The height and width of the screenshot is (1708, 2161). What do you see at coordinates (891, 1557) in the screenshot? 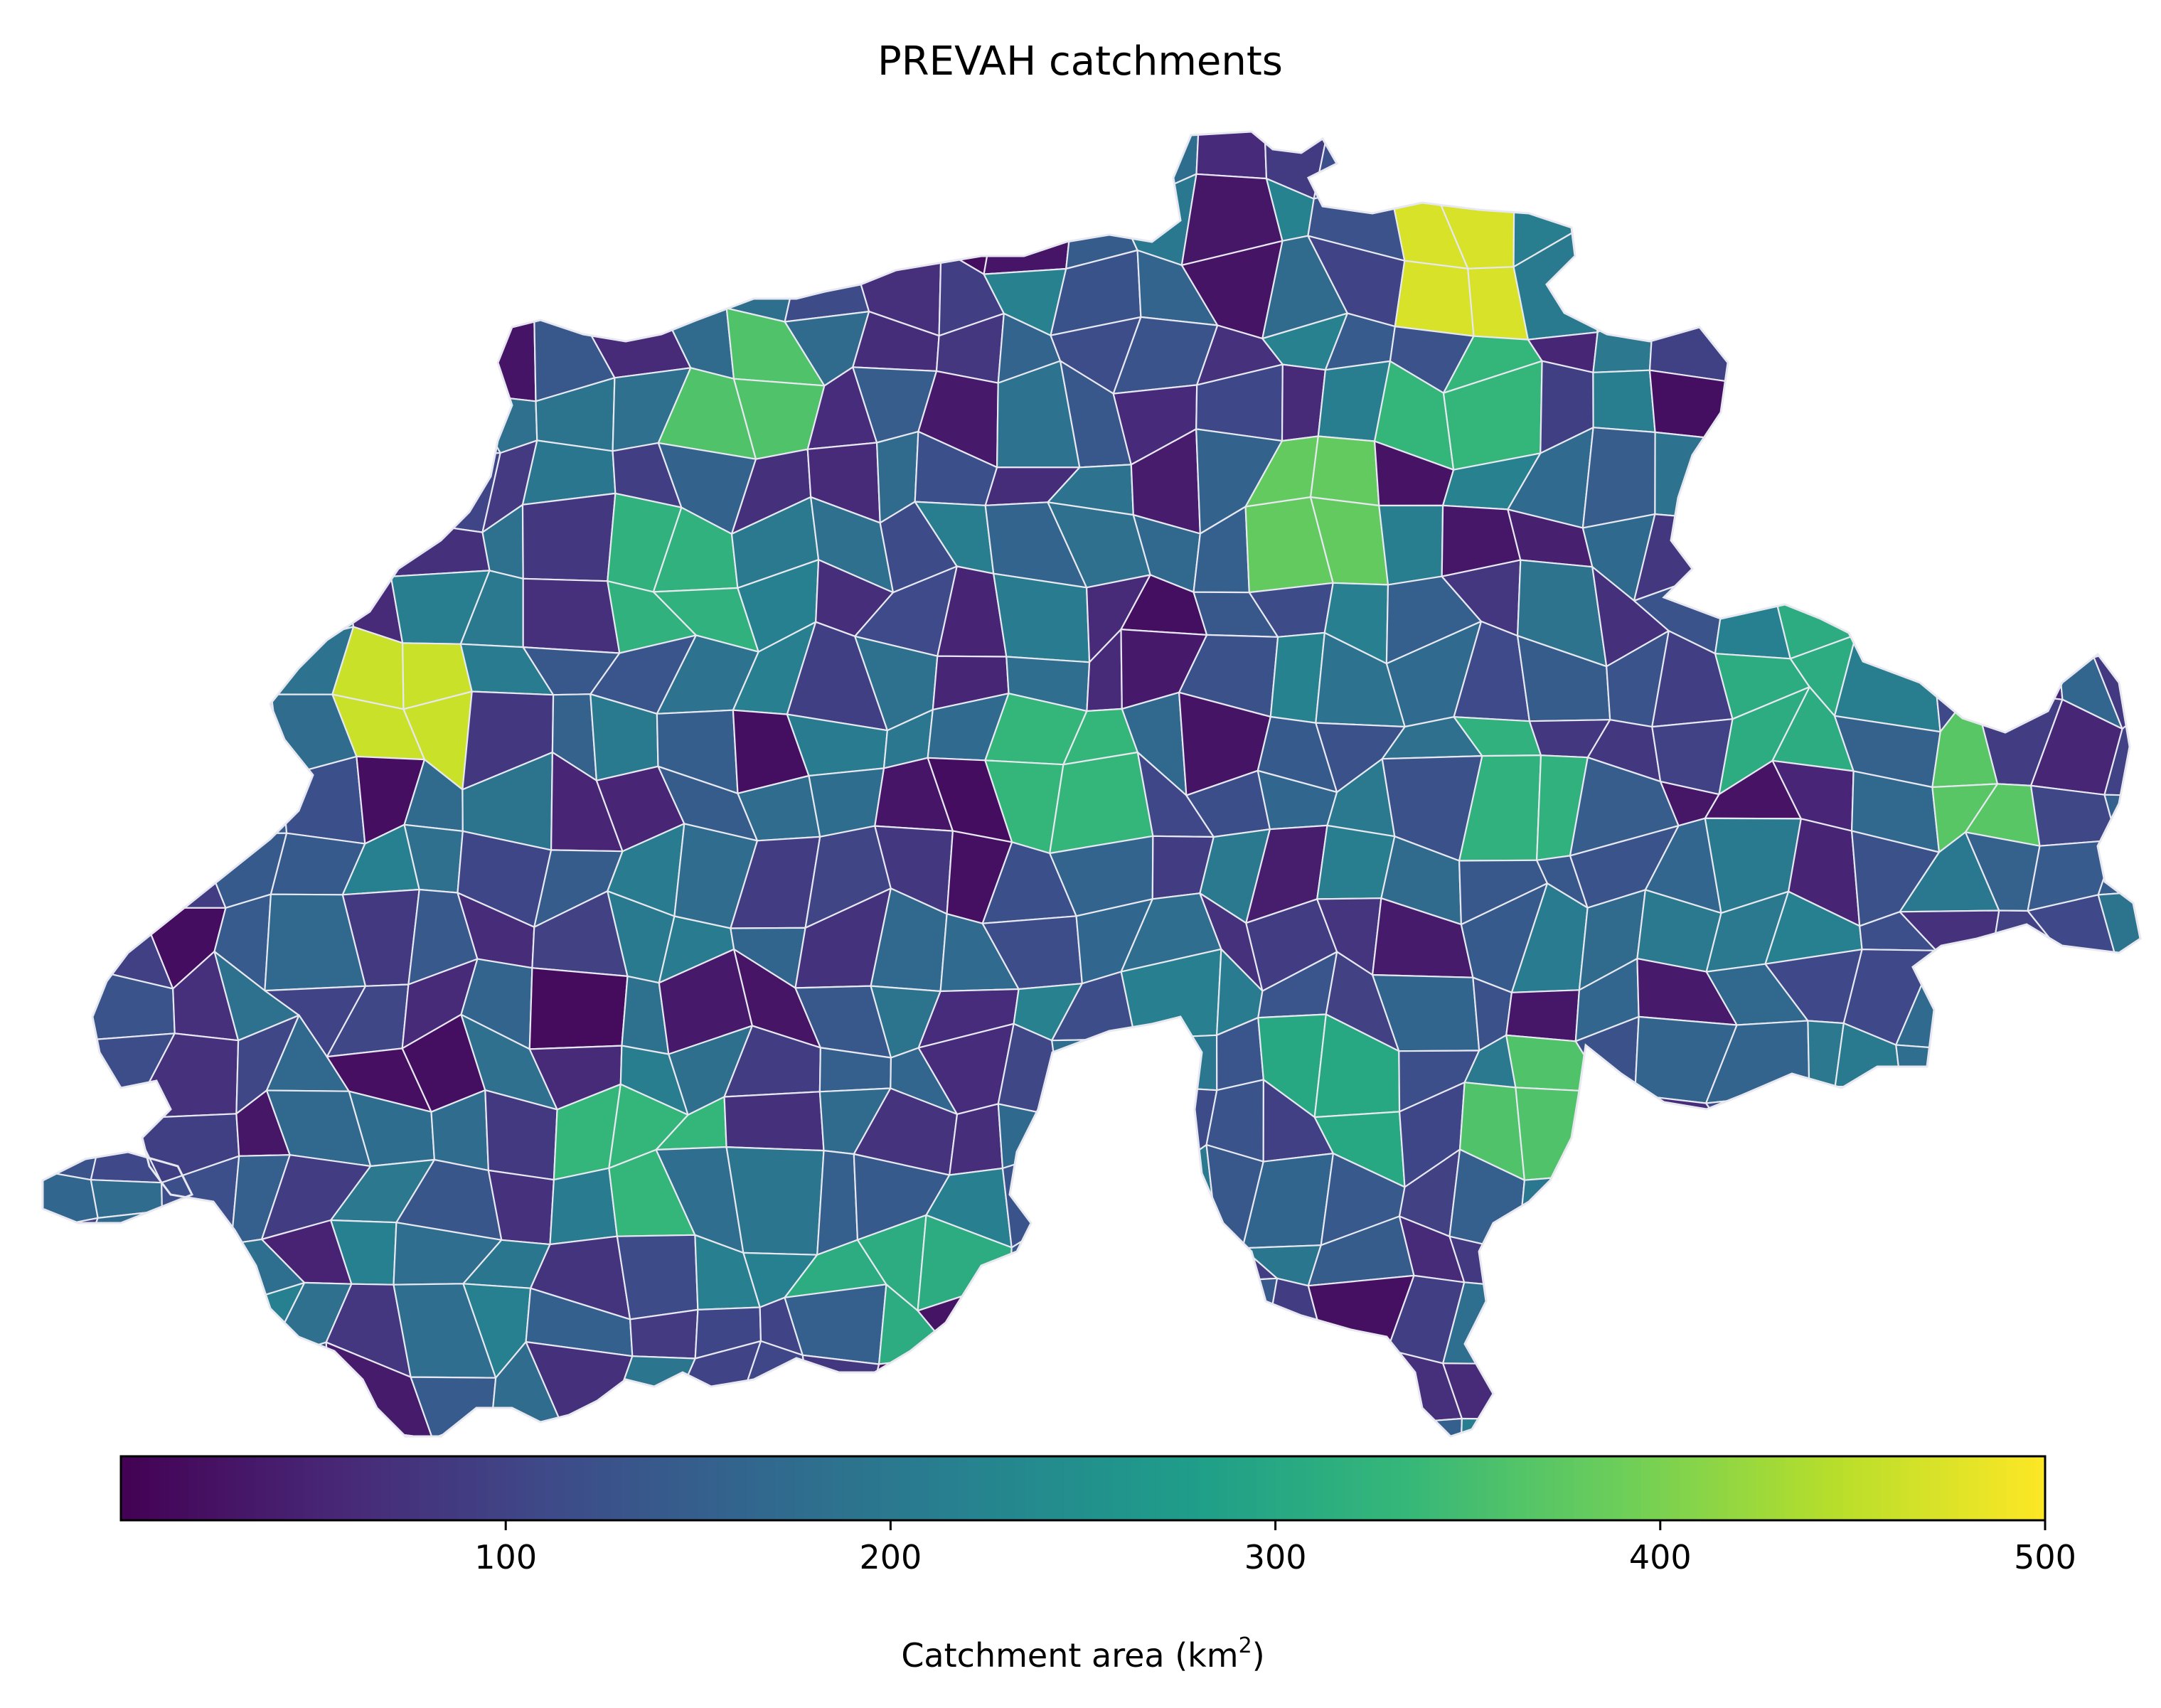
I see `colorbar-tick-label: 200` at bounding box center [891, 1557].